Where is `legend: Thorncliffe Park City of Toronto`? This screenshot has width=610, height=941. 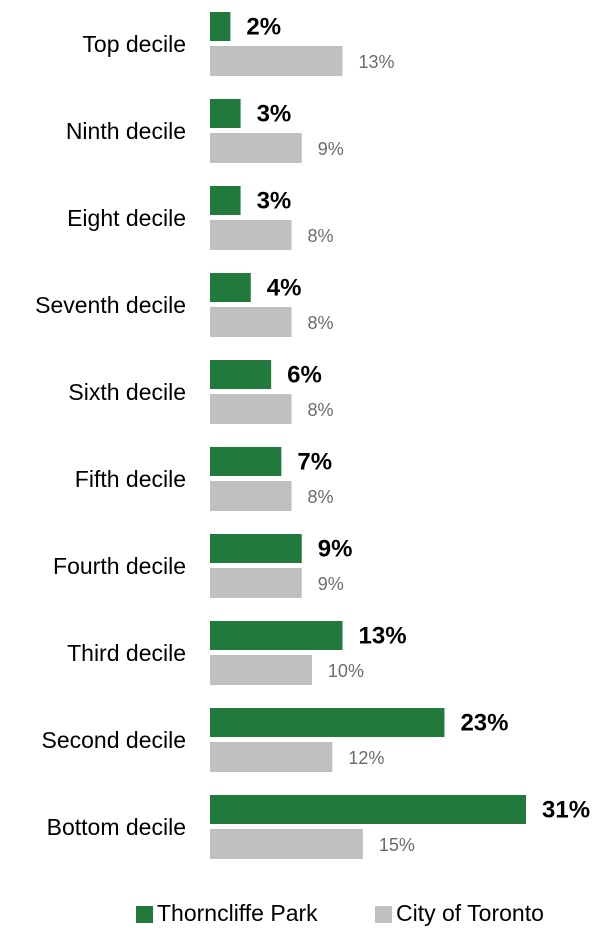 legend: Thorncliffe Park City of Toronto is located at coordinates (340, 913).